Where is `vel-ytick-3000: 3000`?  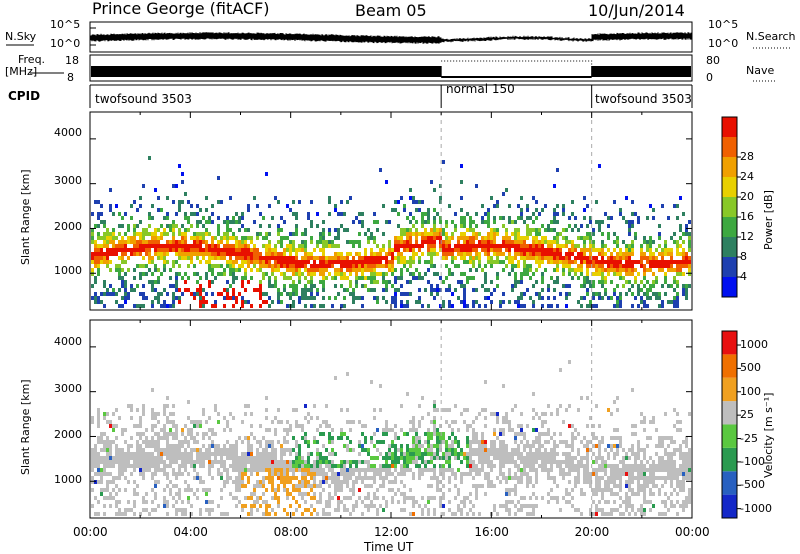
vel-ytick-3000: 3000 is located at coordinates (68, 388).